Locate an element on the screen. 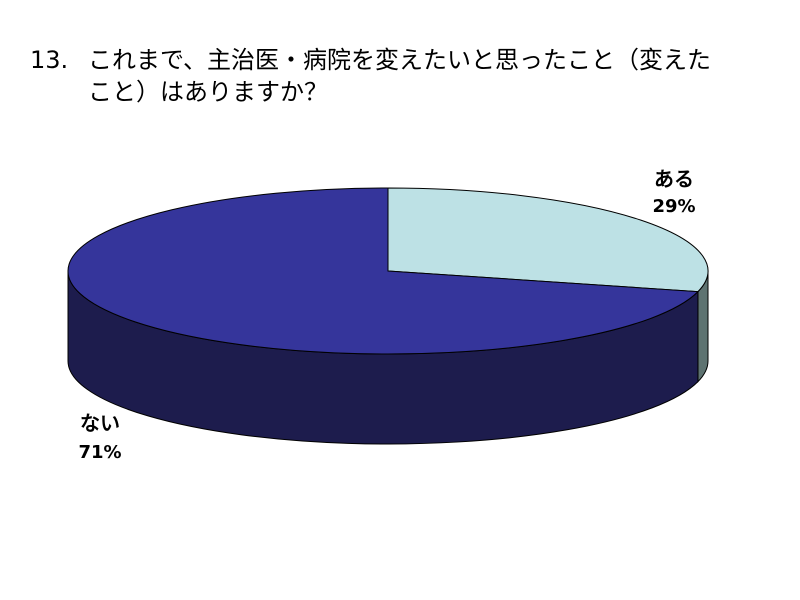 This screenshot has height=600, width=800. title-line-2: こと）はありますか？ is located at coordinates (208, 92).